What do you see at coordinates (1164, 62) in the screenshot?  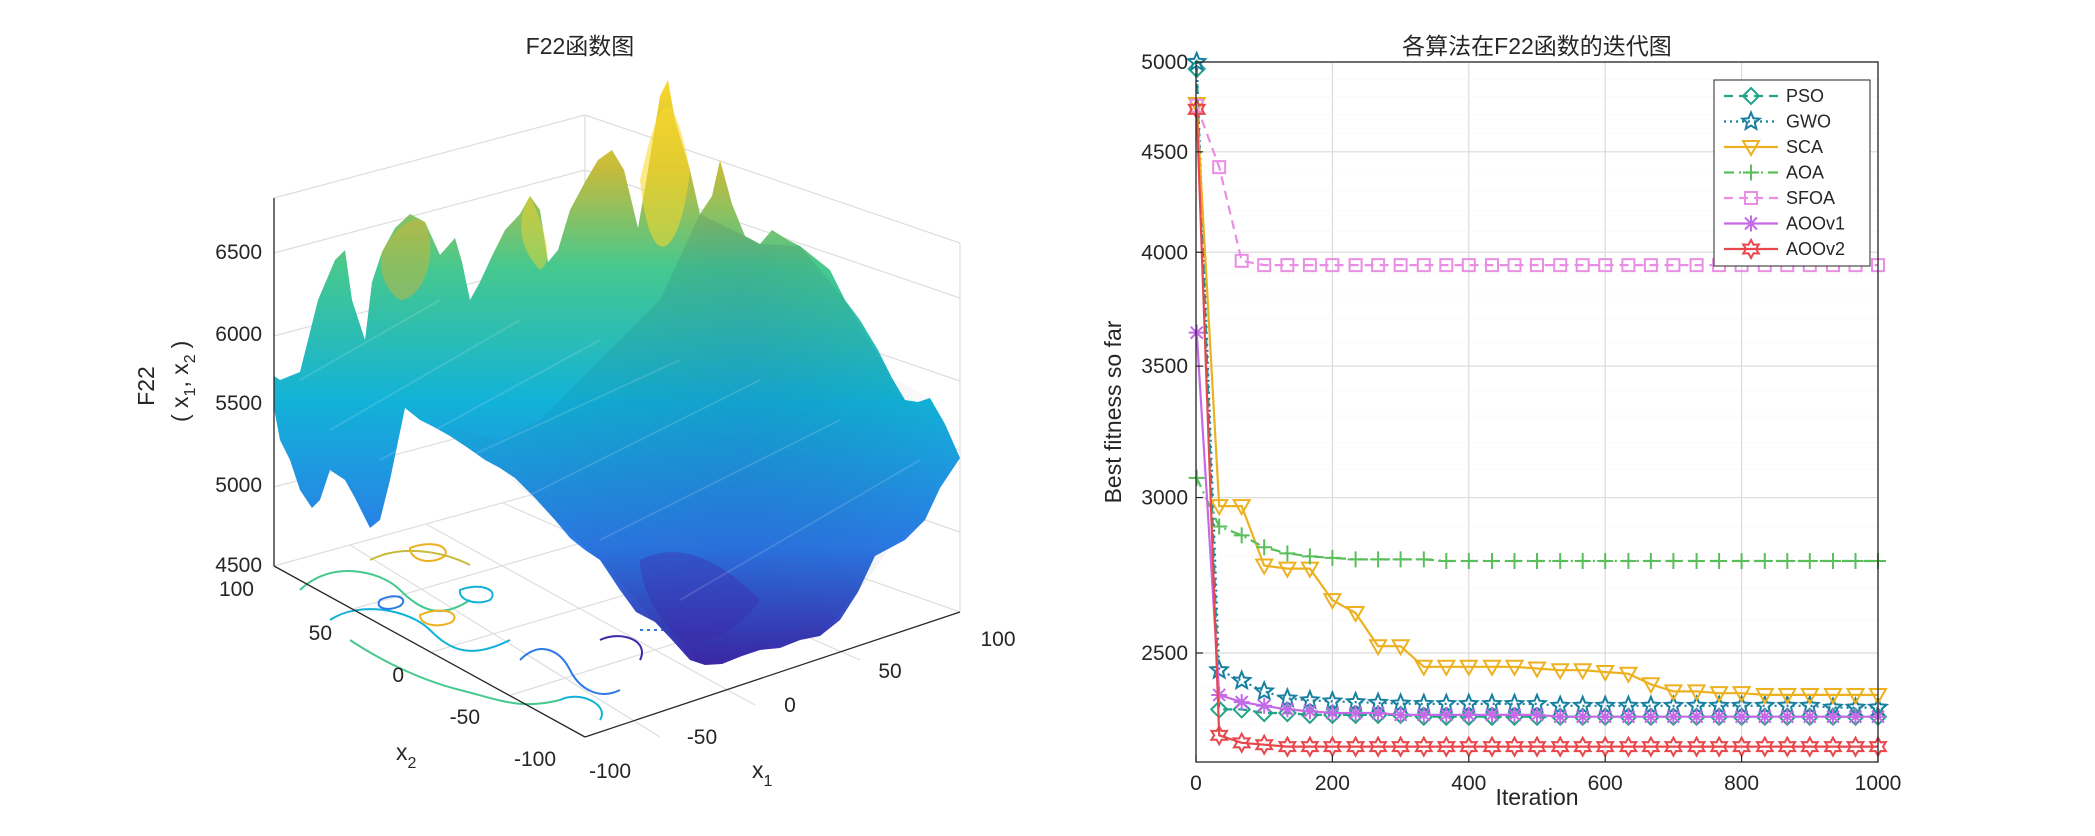 I see `y-tick-label: 5000` at bounding box center [1164, 62].